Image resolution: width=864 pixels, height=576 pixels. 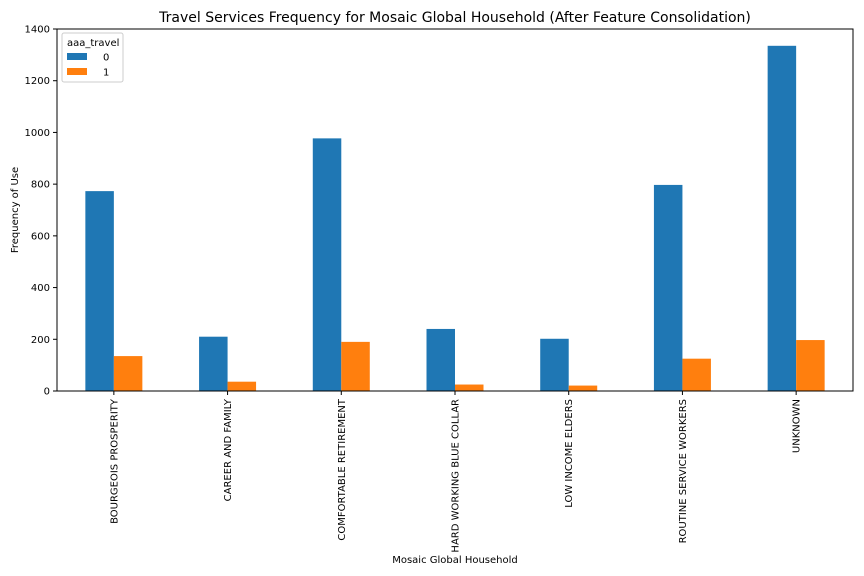 What do you see at coordinates (41, 211) in the screenshot?
I see `y-axis: 0 200 400 600 800 1000 1200 1400` at bounding box center [41, 211].